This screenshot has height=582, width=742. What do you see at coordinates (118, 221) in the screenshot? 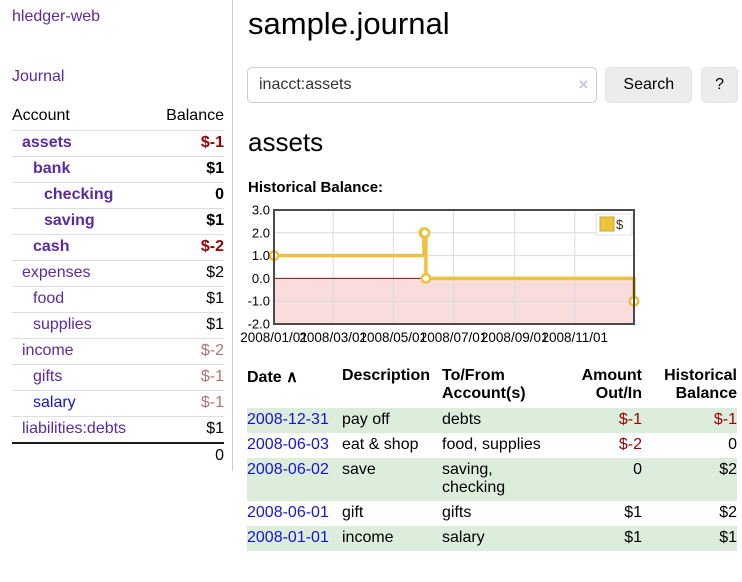
I see `account-row: saving $1` at bounding box center [118, 221].